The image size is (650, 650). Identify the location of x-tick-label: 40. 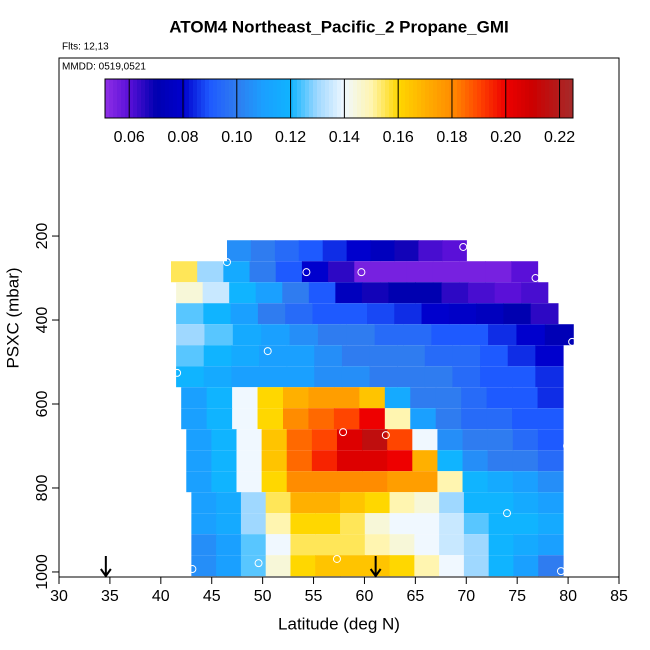
(161, 596).